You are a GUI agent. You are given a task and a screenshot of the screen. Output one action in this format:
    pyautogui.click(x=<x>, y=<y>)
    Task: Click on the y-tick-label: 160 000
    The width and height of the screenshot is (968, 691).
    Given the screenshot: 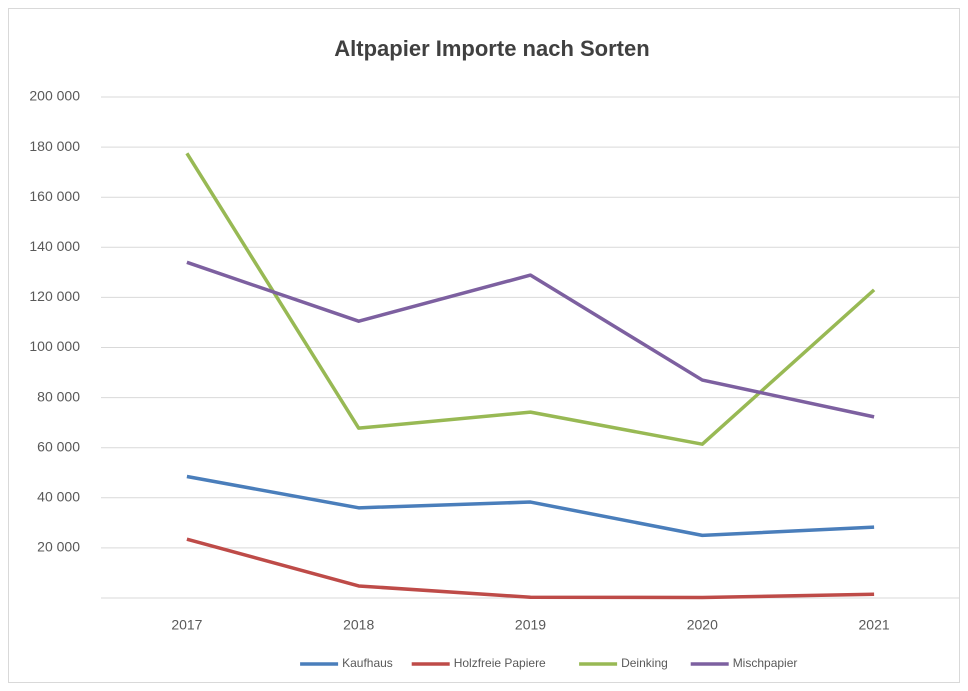 What is the action you would take?
    pyautogui.click(x=54, y=196)
    